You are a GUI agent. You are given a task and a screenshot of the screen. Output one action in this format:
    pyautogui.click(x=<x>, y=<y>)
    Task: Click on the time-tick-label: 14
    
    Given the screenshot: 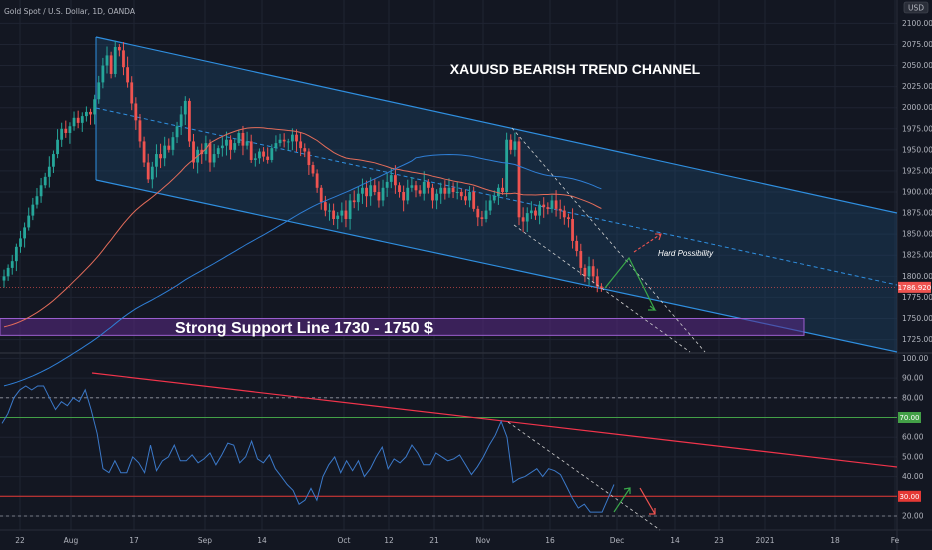 What is the action you would take?
    pyautogui.click(x=262, y=540)
    